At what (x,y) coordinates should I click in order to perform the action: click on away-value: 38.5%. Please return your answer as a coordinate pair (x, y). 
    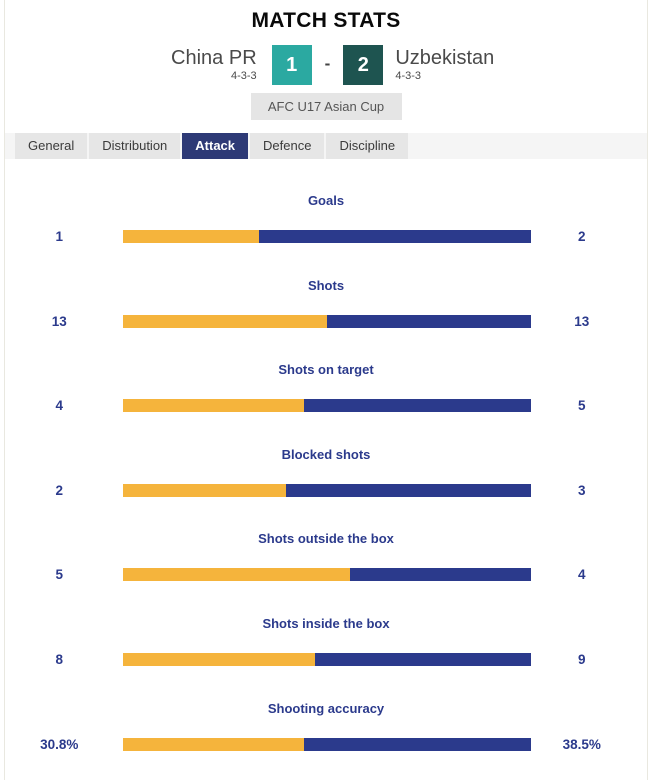
    Looking at the image, I should click on (581, 744).